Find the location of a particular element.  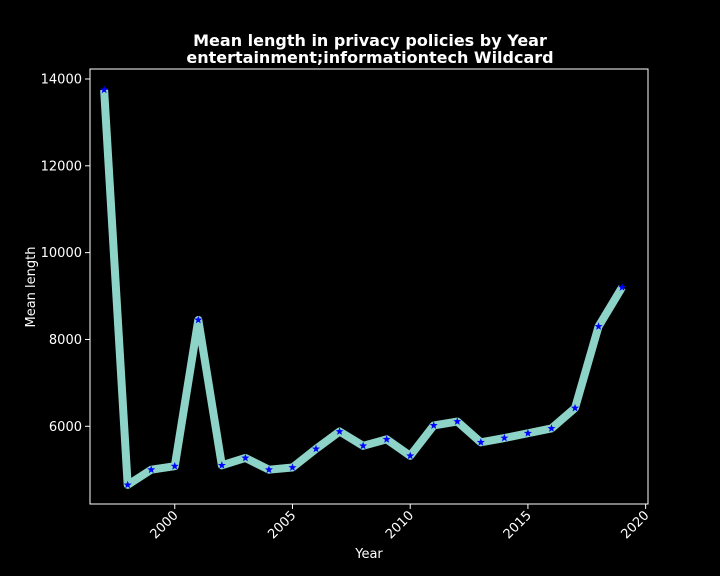

y-tick-label: 6000 is located at coordinates (65, 427).